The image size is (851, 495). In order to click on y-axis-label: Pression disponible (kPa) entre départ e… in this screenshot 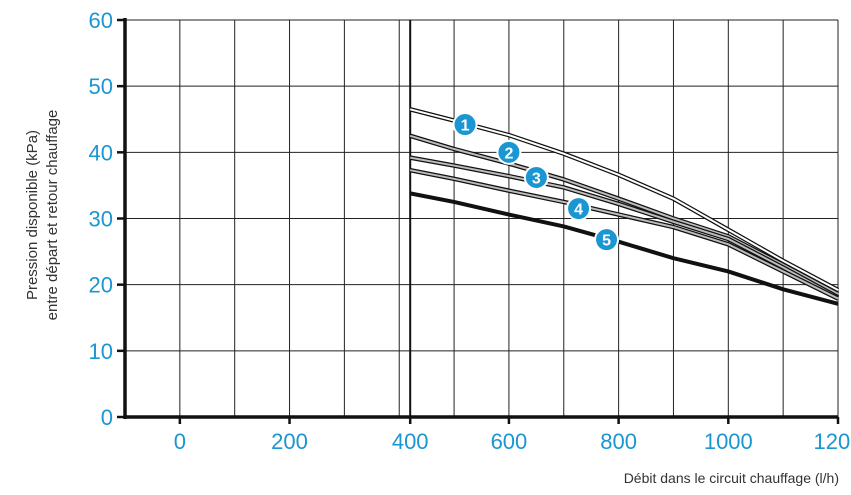, I will do `click(43, 215)`.